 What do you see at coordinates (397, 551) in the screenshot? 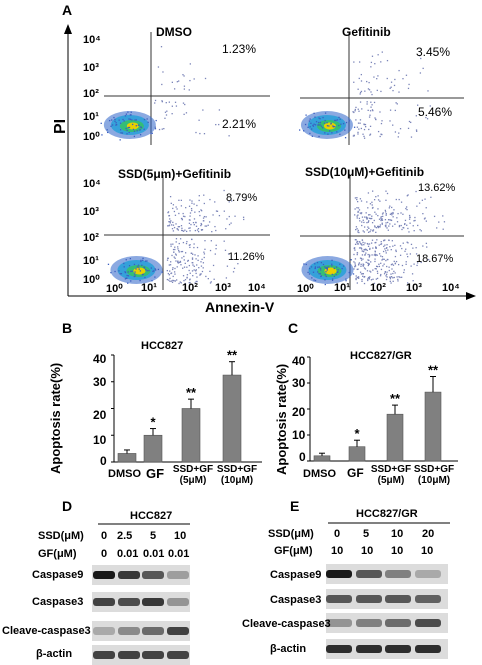
I see `blot-e-gf-2: 10` at bounding box center [397, 551].